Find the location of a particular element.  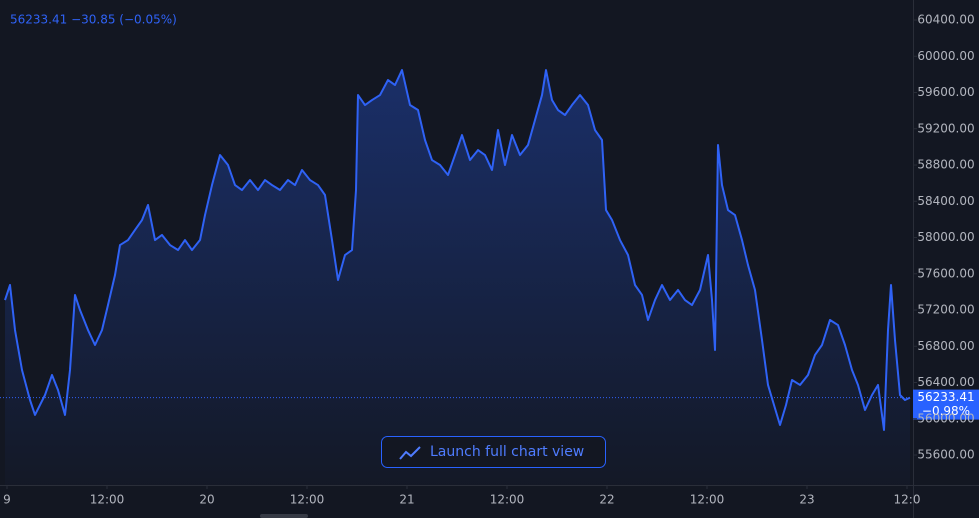

y-tick-label: 57200.00 is located at coordinates (945, 310).